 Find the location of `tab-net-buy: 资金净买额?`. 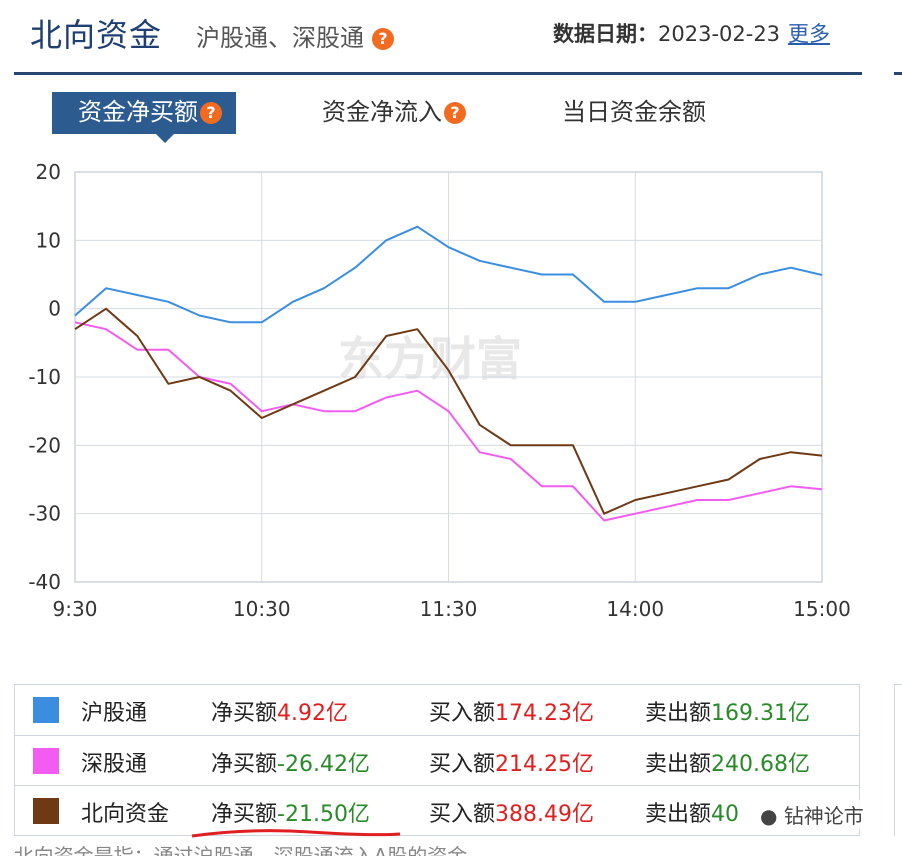

tab-net-buy: 资金净买额? is located at coordinates (144, 117).